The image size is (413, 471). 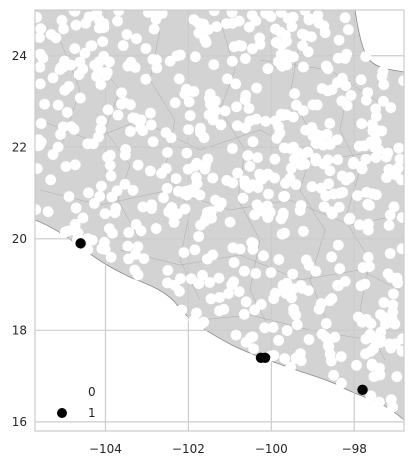 I want to click on y-tick-label: 20, so click(x=19, y=239).